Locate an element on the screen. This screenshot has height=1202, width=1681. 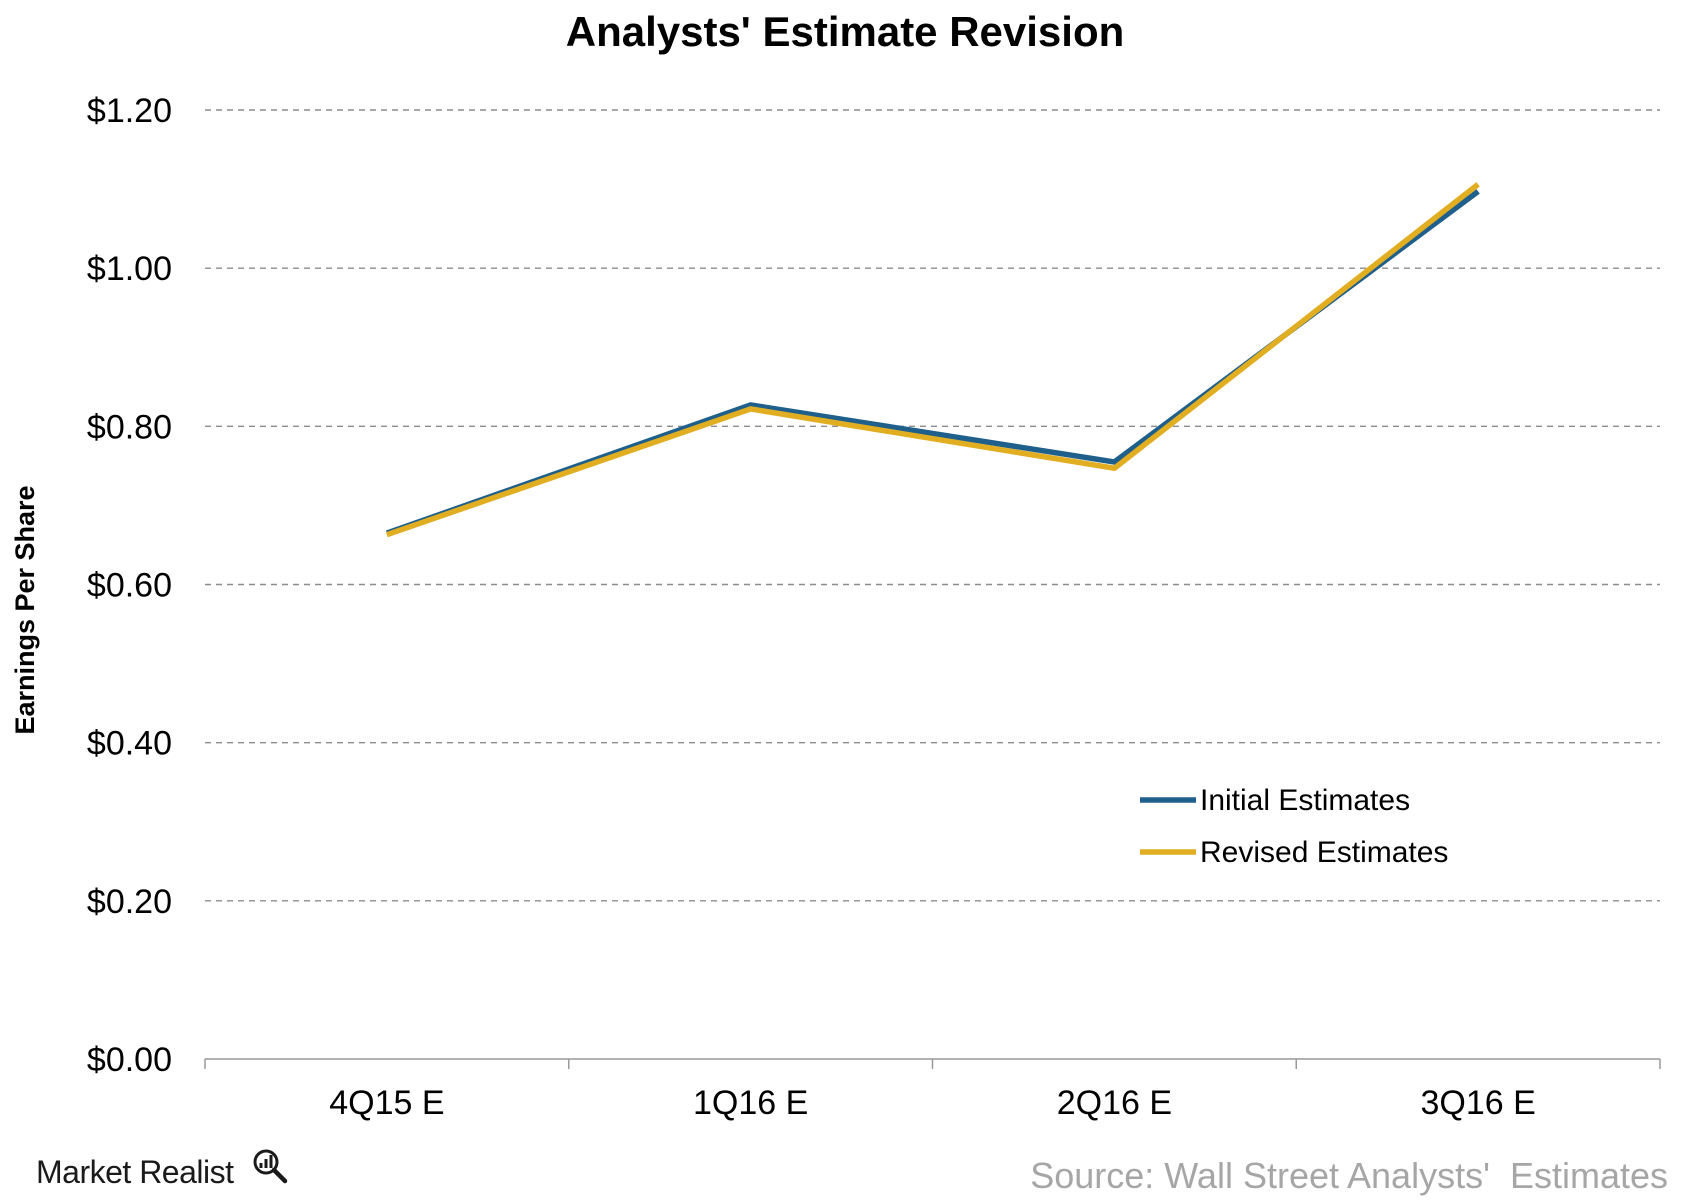
y-axis-ticks: $0.00 $0.20 $0.40 $0.60 $0.80 $1.00 $1.20 is located at coordinates (129, 585).